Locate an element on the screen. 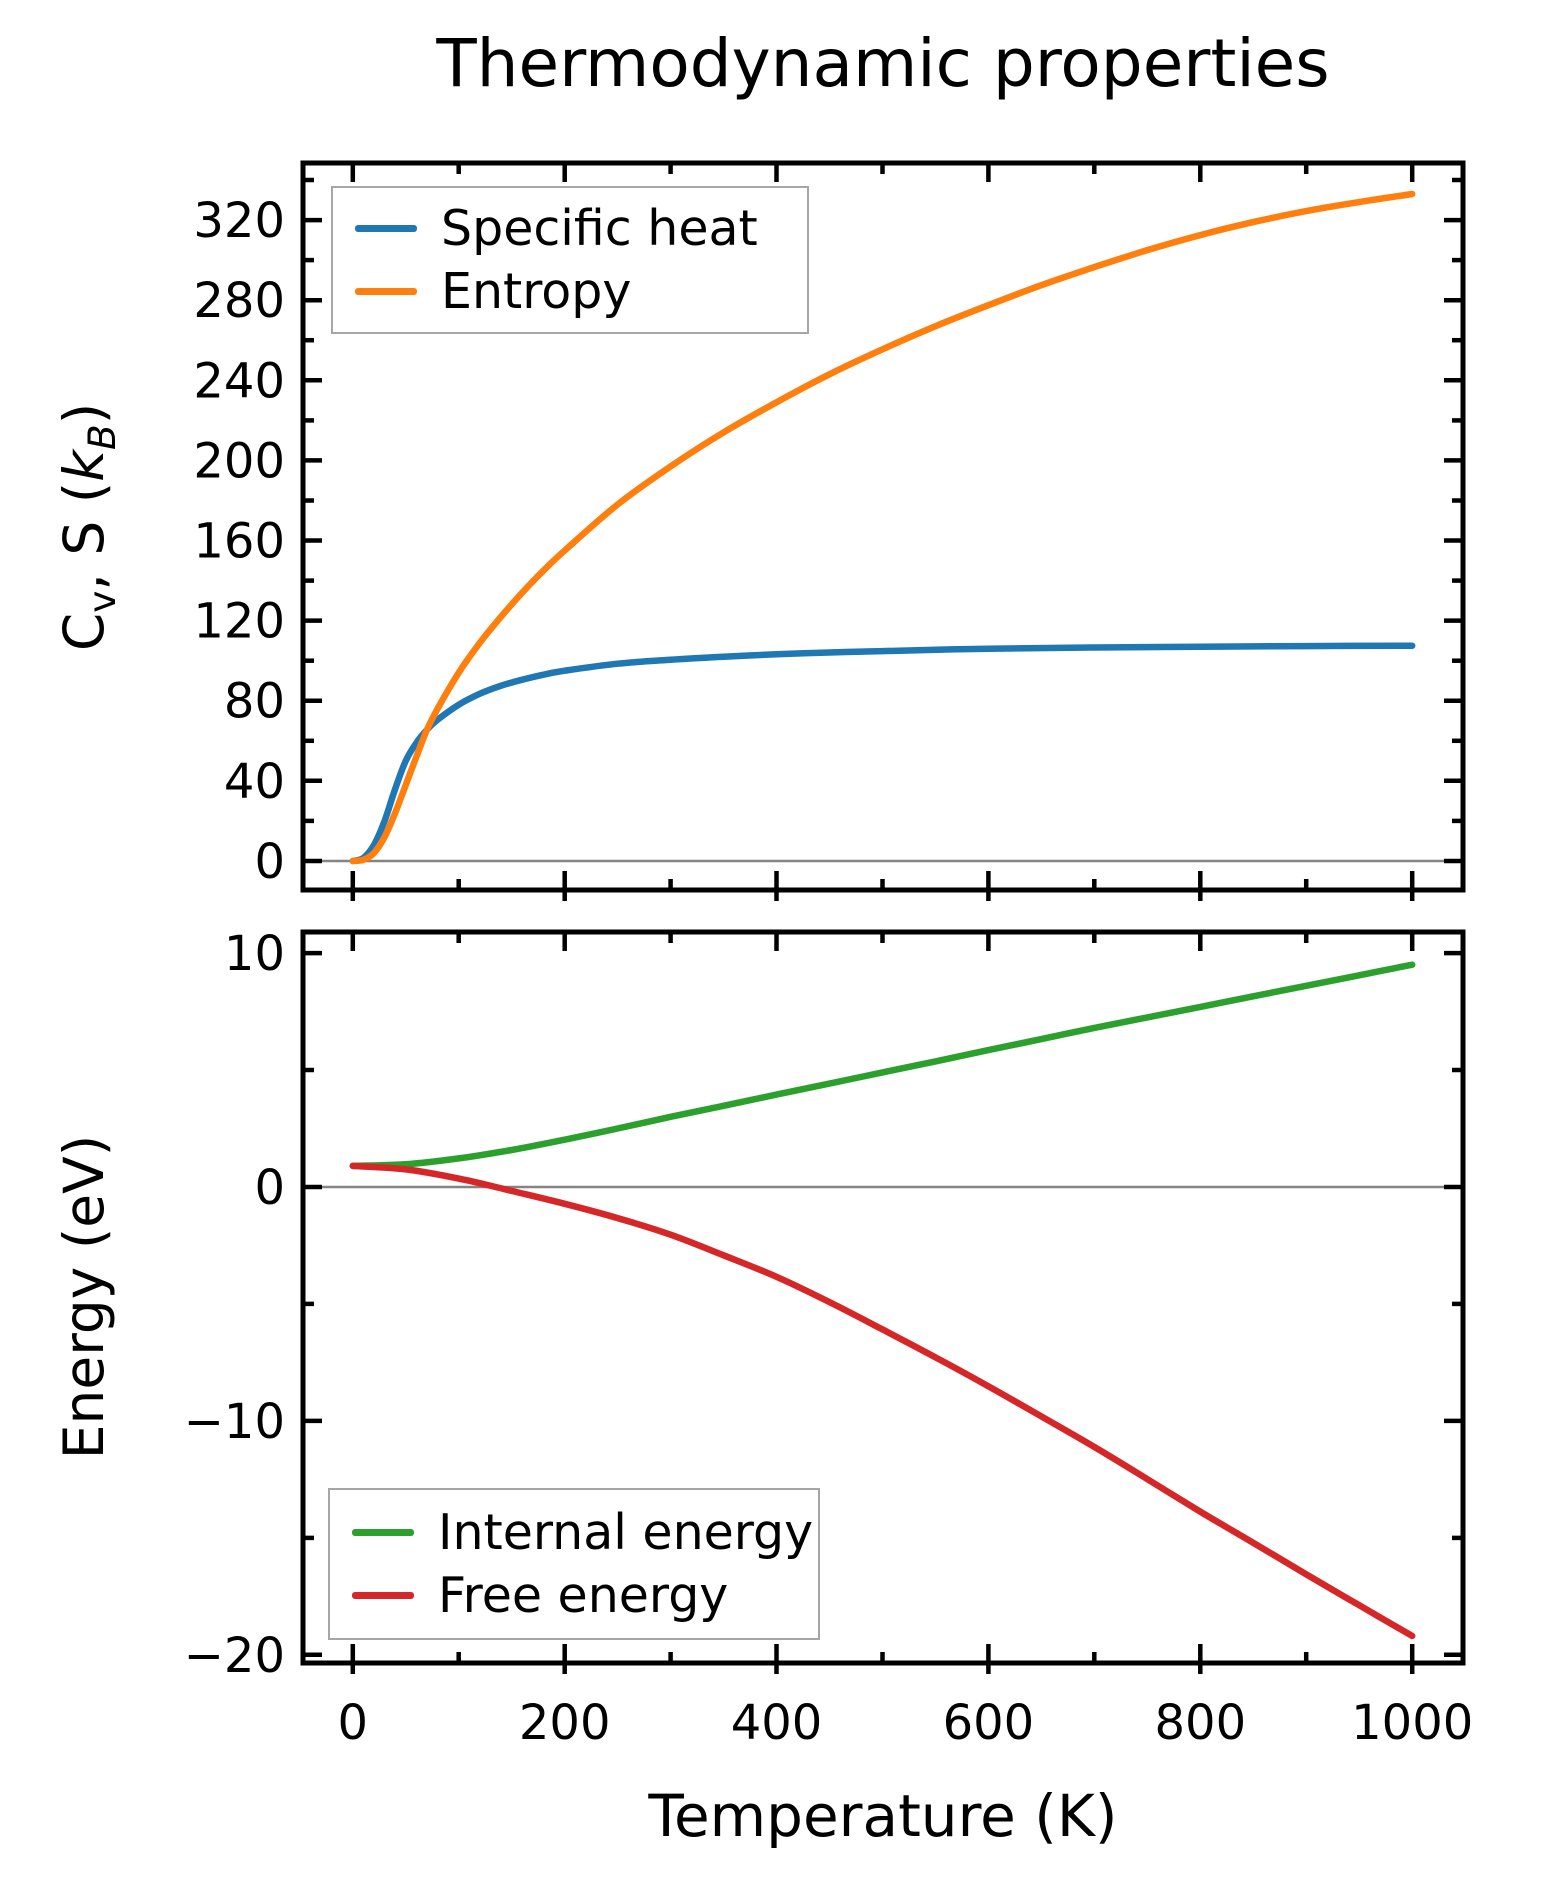 The image size is (1546, 1901). x-tick-label: 800 is located at coordinates (1200, 1723).